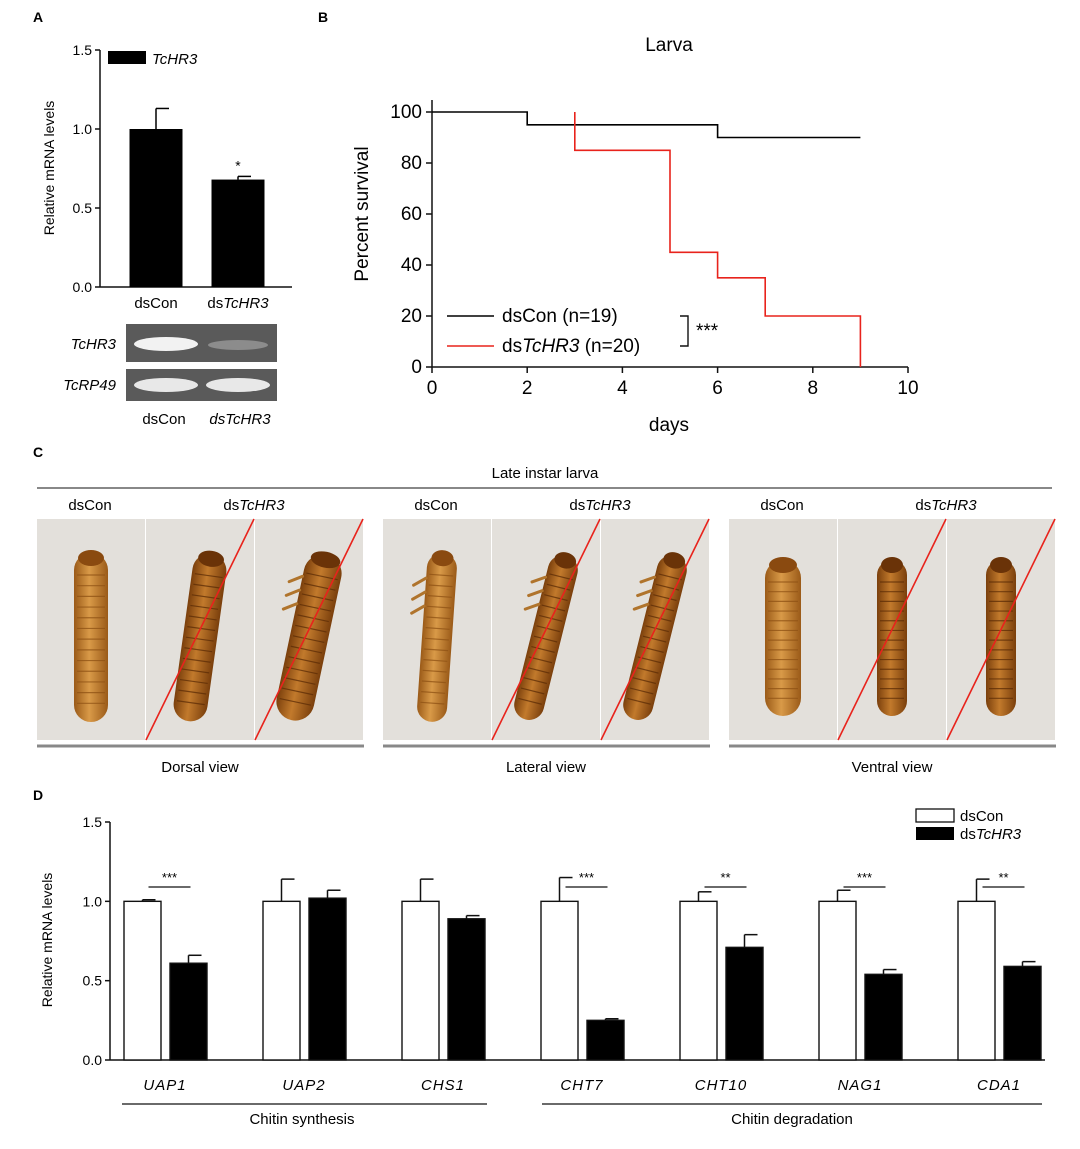 This screenshot has height=1149, width=1080. What do you see at coordinates (721, 1085) in the screenshot?
I see `x-tick-label-CHT10: CHT10` at bounding box center [721, 1085].